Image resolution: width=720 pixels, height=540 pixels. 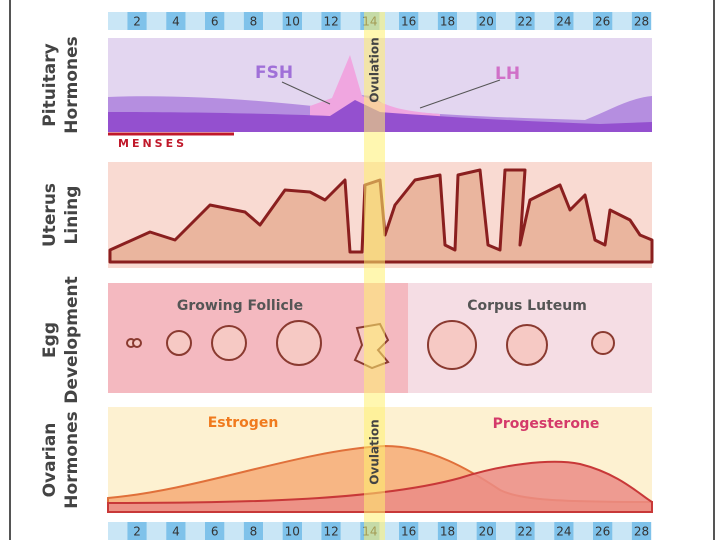 I want to click on growing-follicle-label: Growing Follicle, so click(x=240, y=306).